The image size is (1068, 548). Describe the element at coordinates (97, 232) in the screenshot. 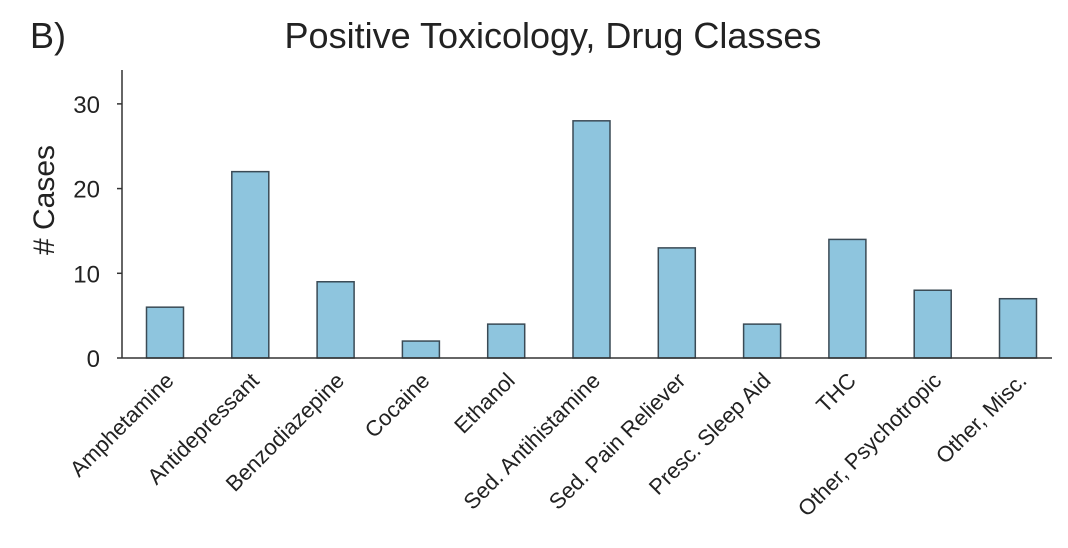

I see `y-axis-ticks: 0 10 20 30` at that location.